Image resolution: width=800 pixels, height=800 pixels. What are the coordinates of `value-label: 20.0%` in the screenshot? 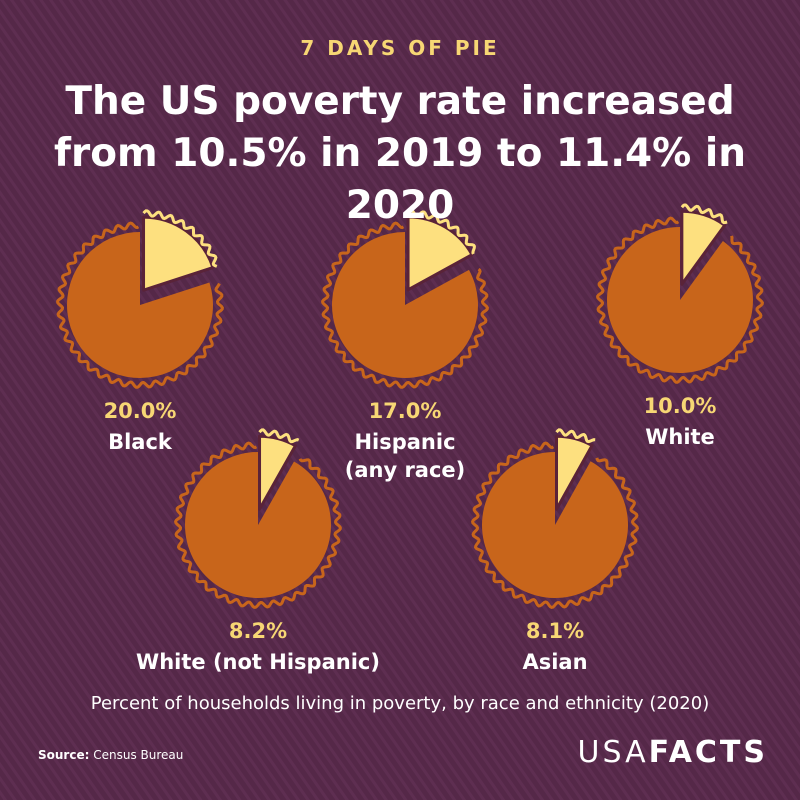 It's located at (140, 411).